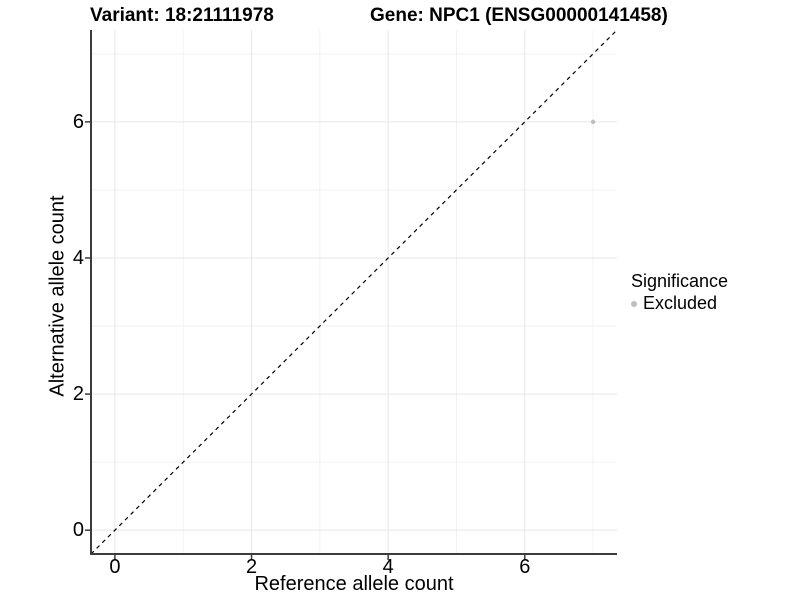 This screenshot has width=800, height=600. Describe the element at coordinates (251, 567) in the screenshot. I see `x-tick-label: 2` at that location.